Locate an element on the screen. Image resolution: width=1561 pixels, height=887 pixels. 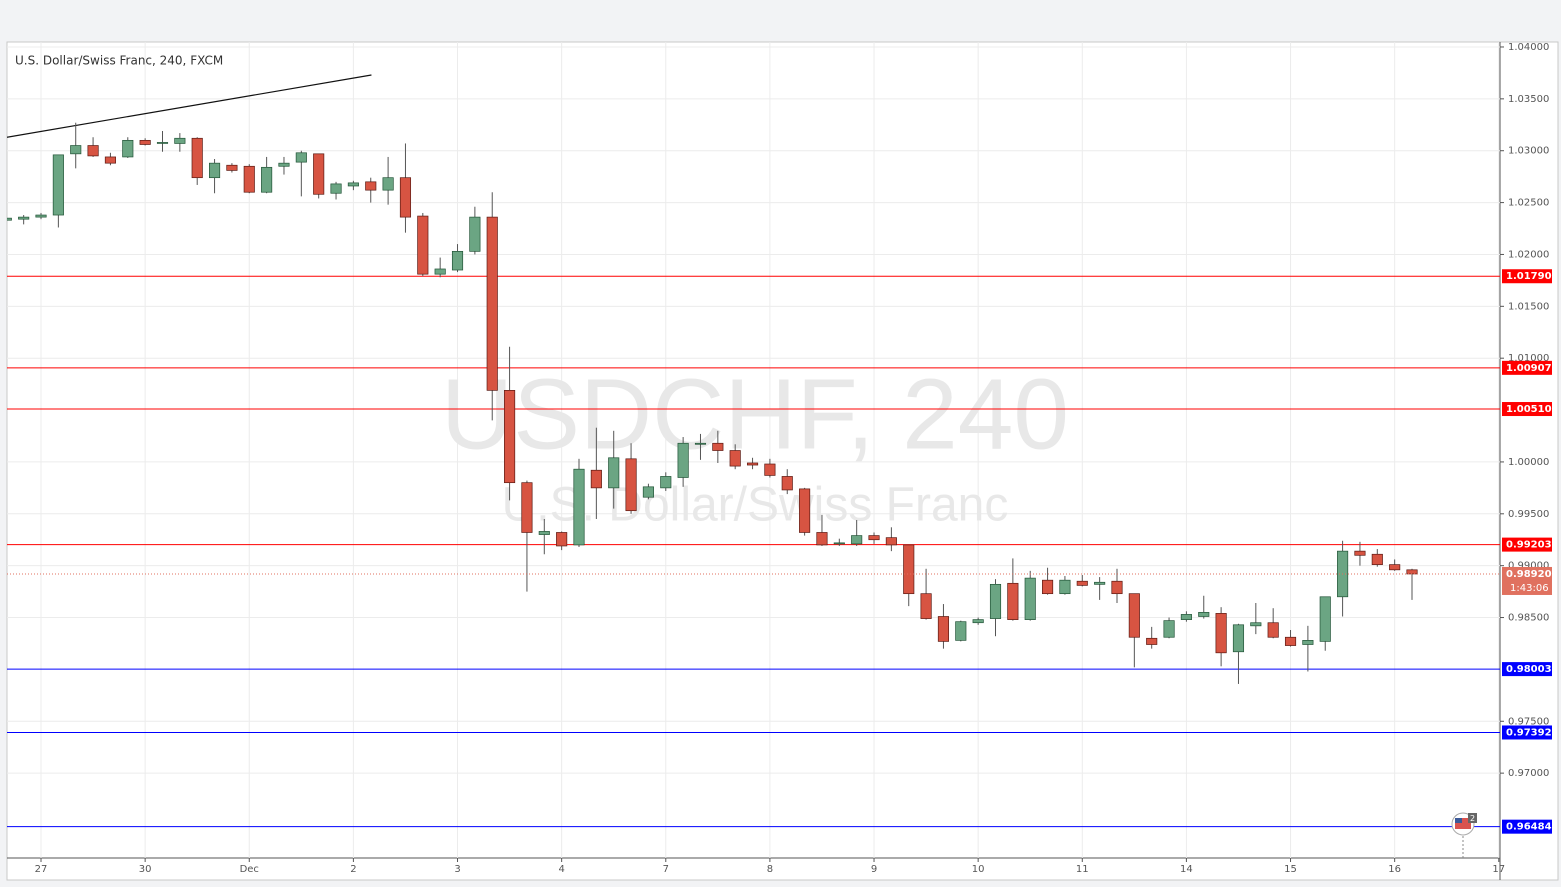
y-tick-label: 0.97000 is located at coordinates (1528, 773).